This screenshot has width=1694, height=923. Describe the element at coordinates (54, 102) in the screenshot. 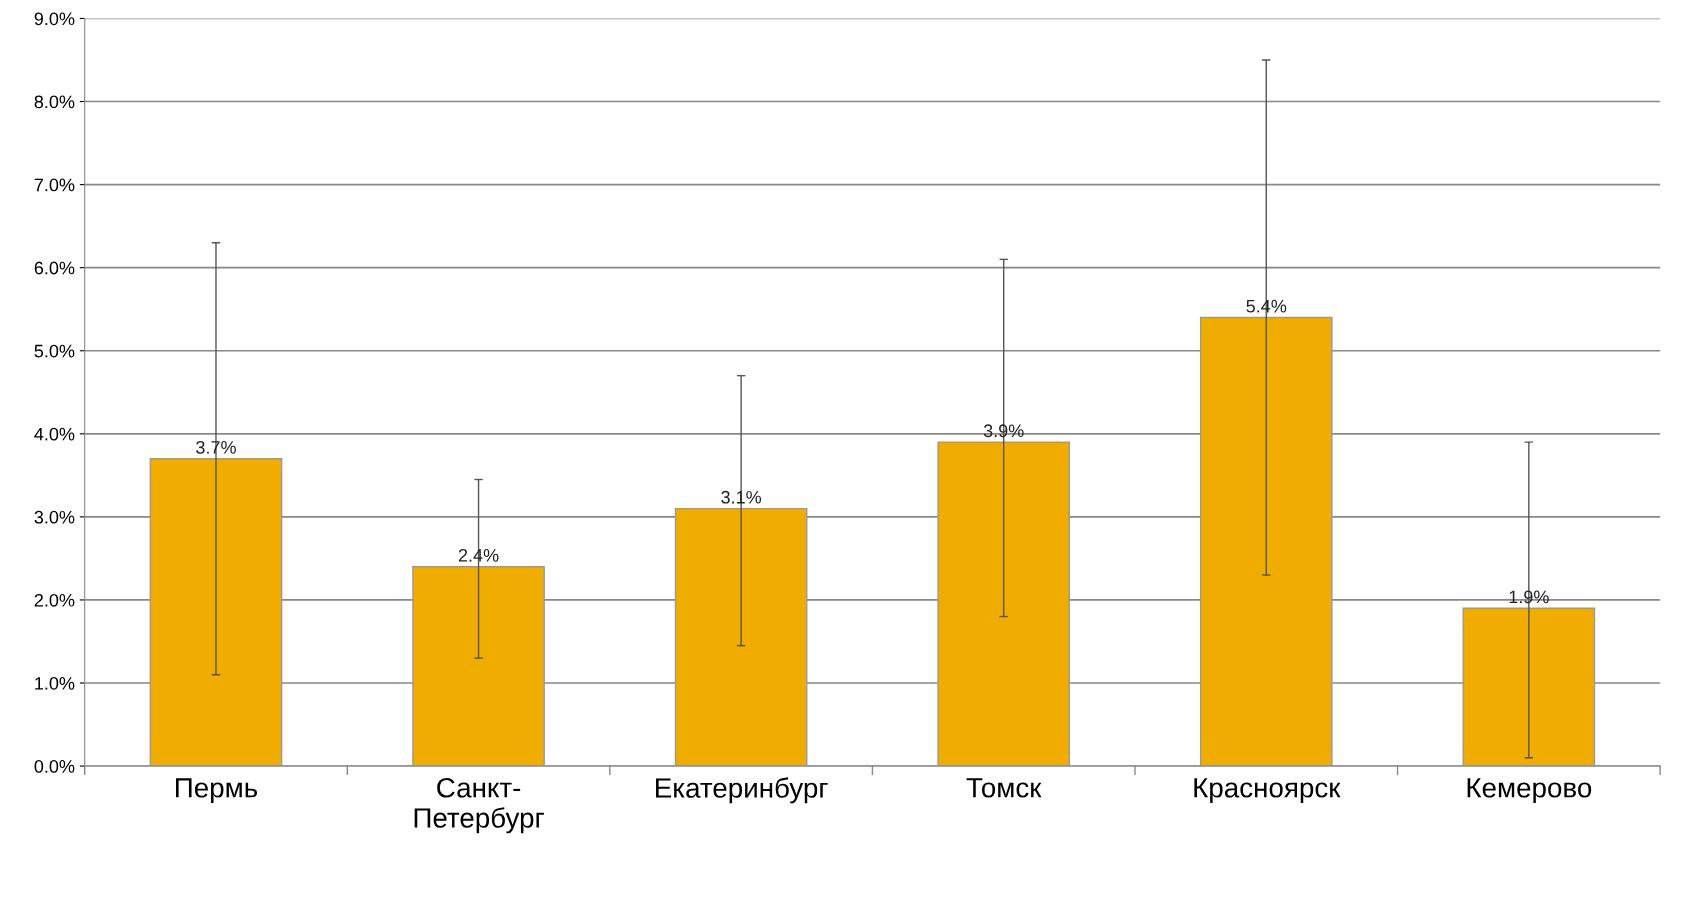

I see `y-tick-label: 8.0%` at that location.